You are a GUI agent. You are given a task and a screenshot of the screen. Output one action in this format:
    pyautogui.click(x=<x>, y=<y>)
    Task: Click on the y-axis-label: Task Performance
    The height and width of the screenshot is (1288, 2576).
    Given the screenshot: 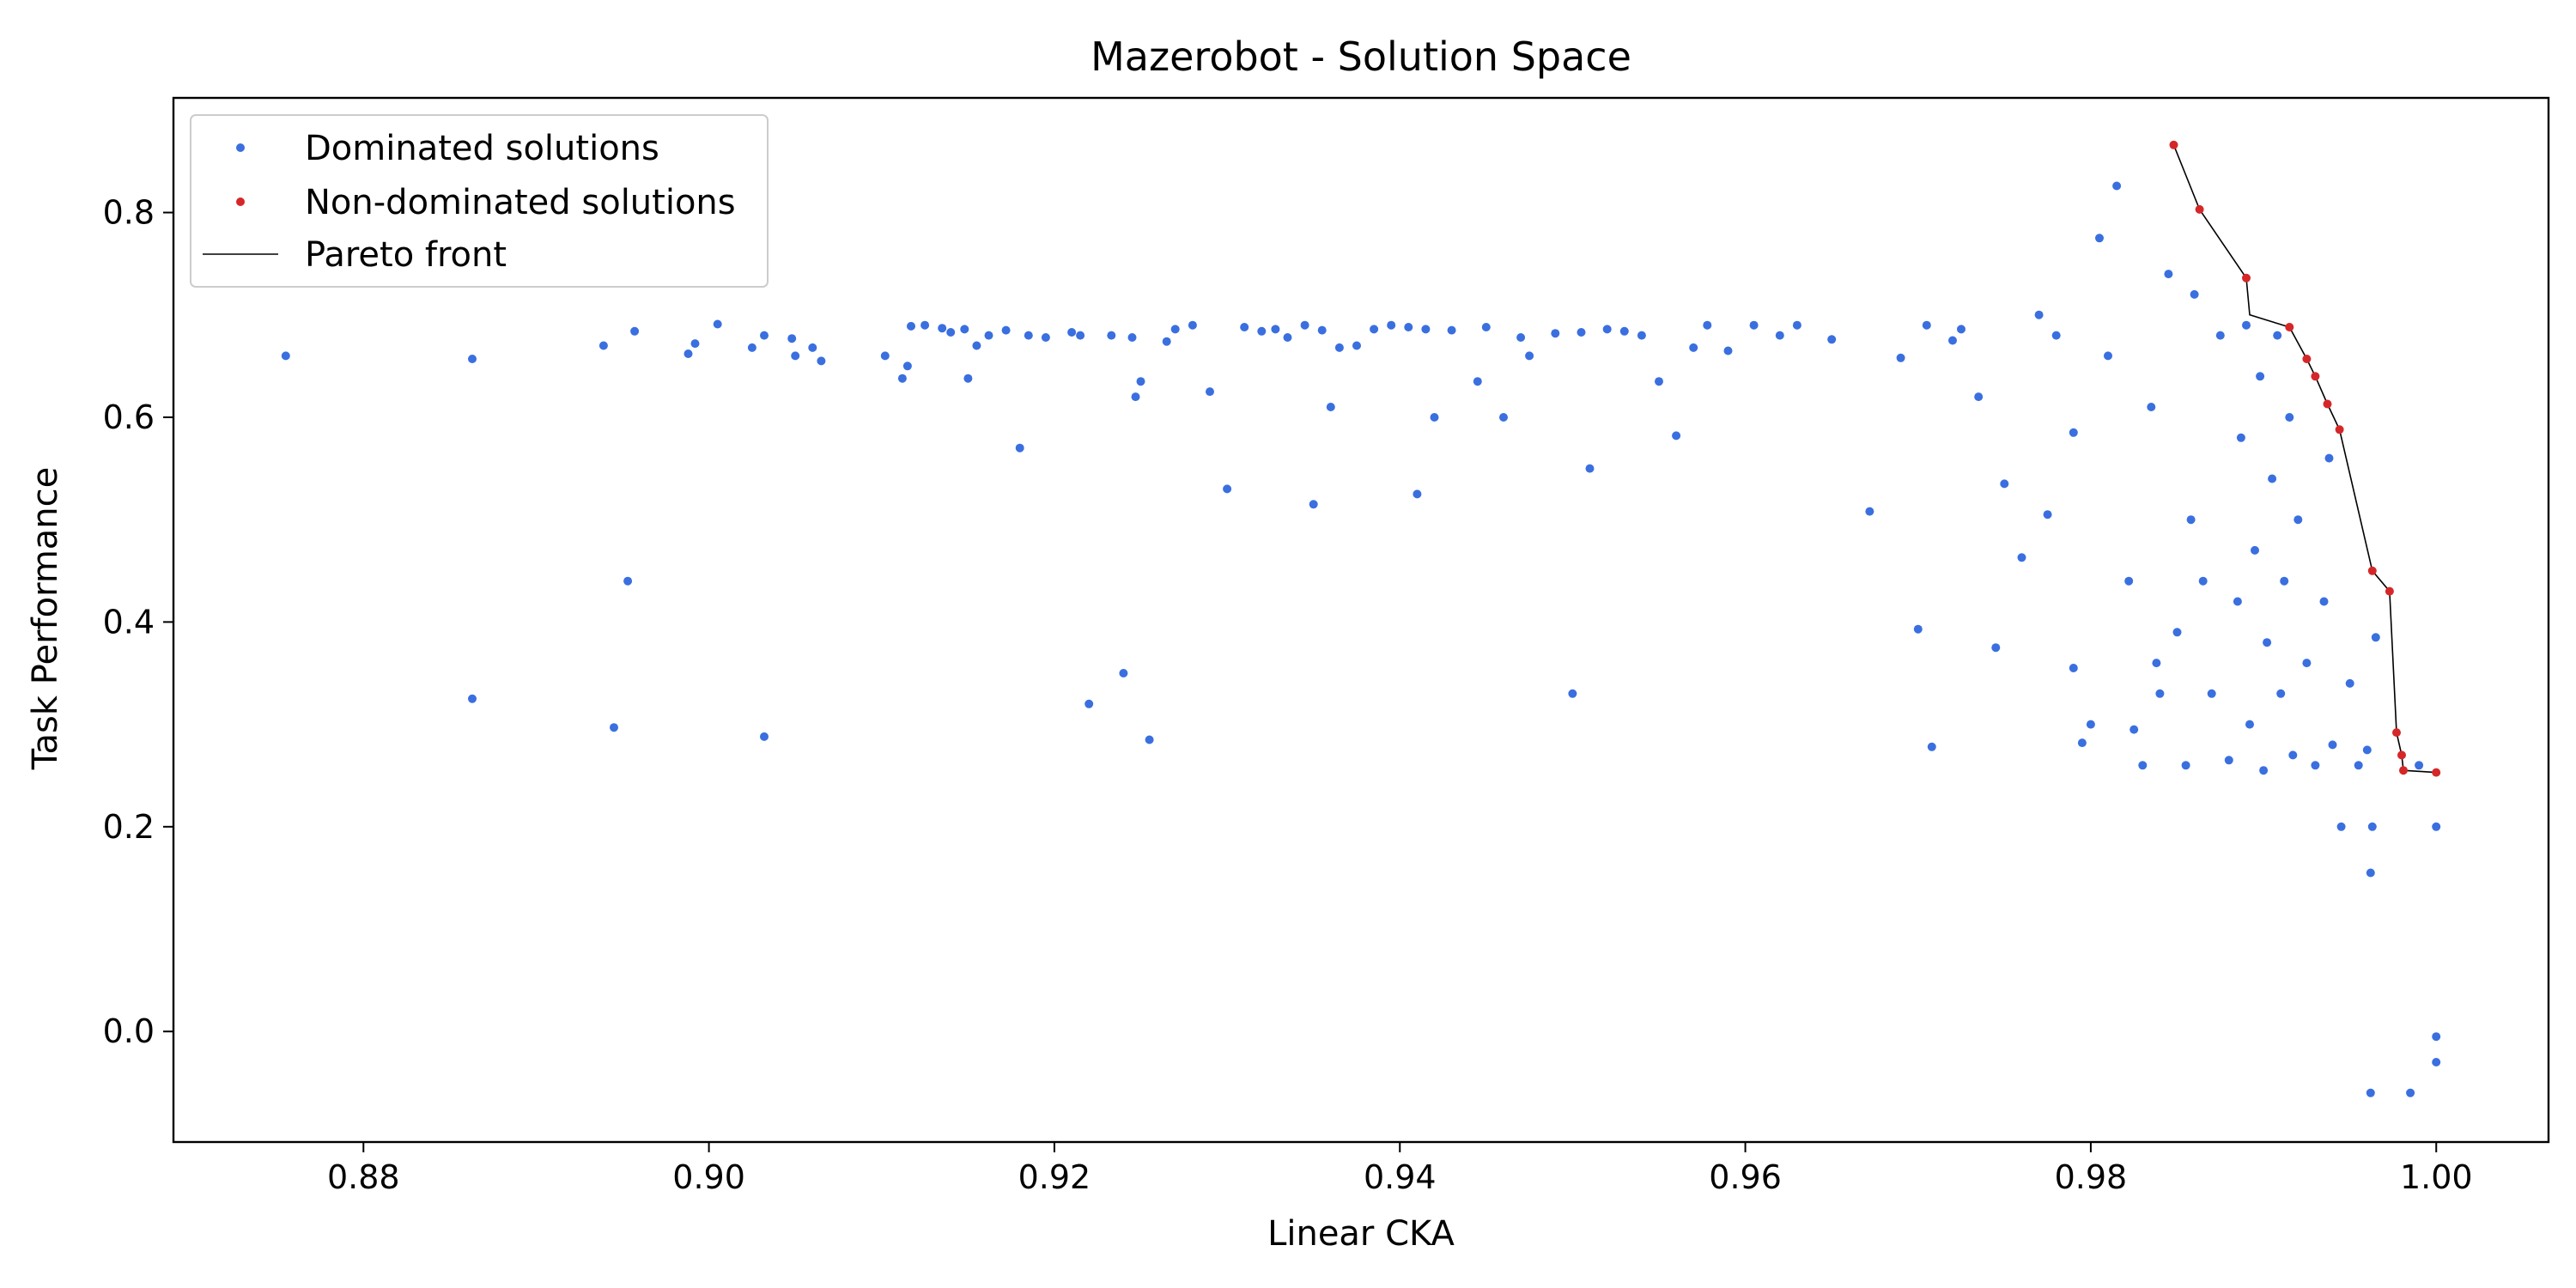 What is the action you would take?
    pyautogui.click(x=45, y=619)
    